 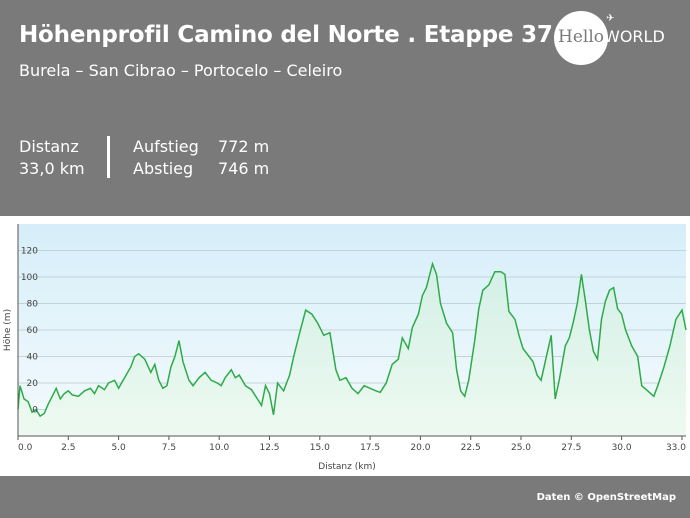 I want to click on x-tick-label: 15.0, so click(x=320, y=448).